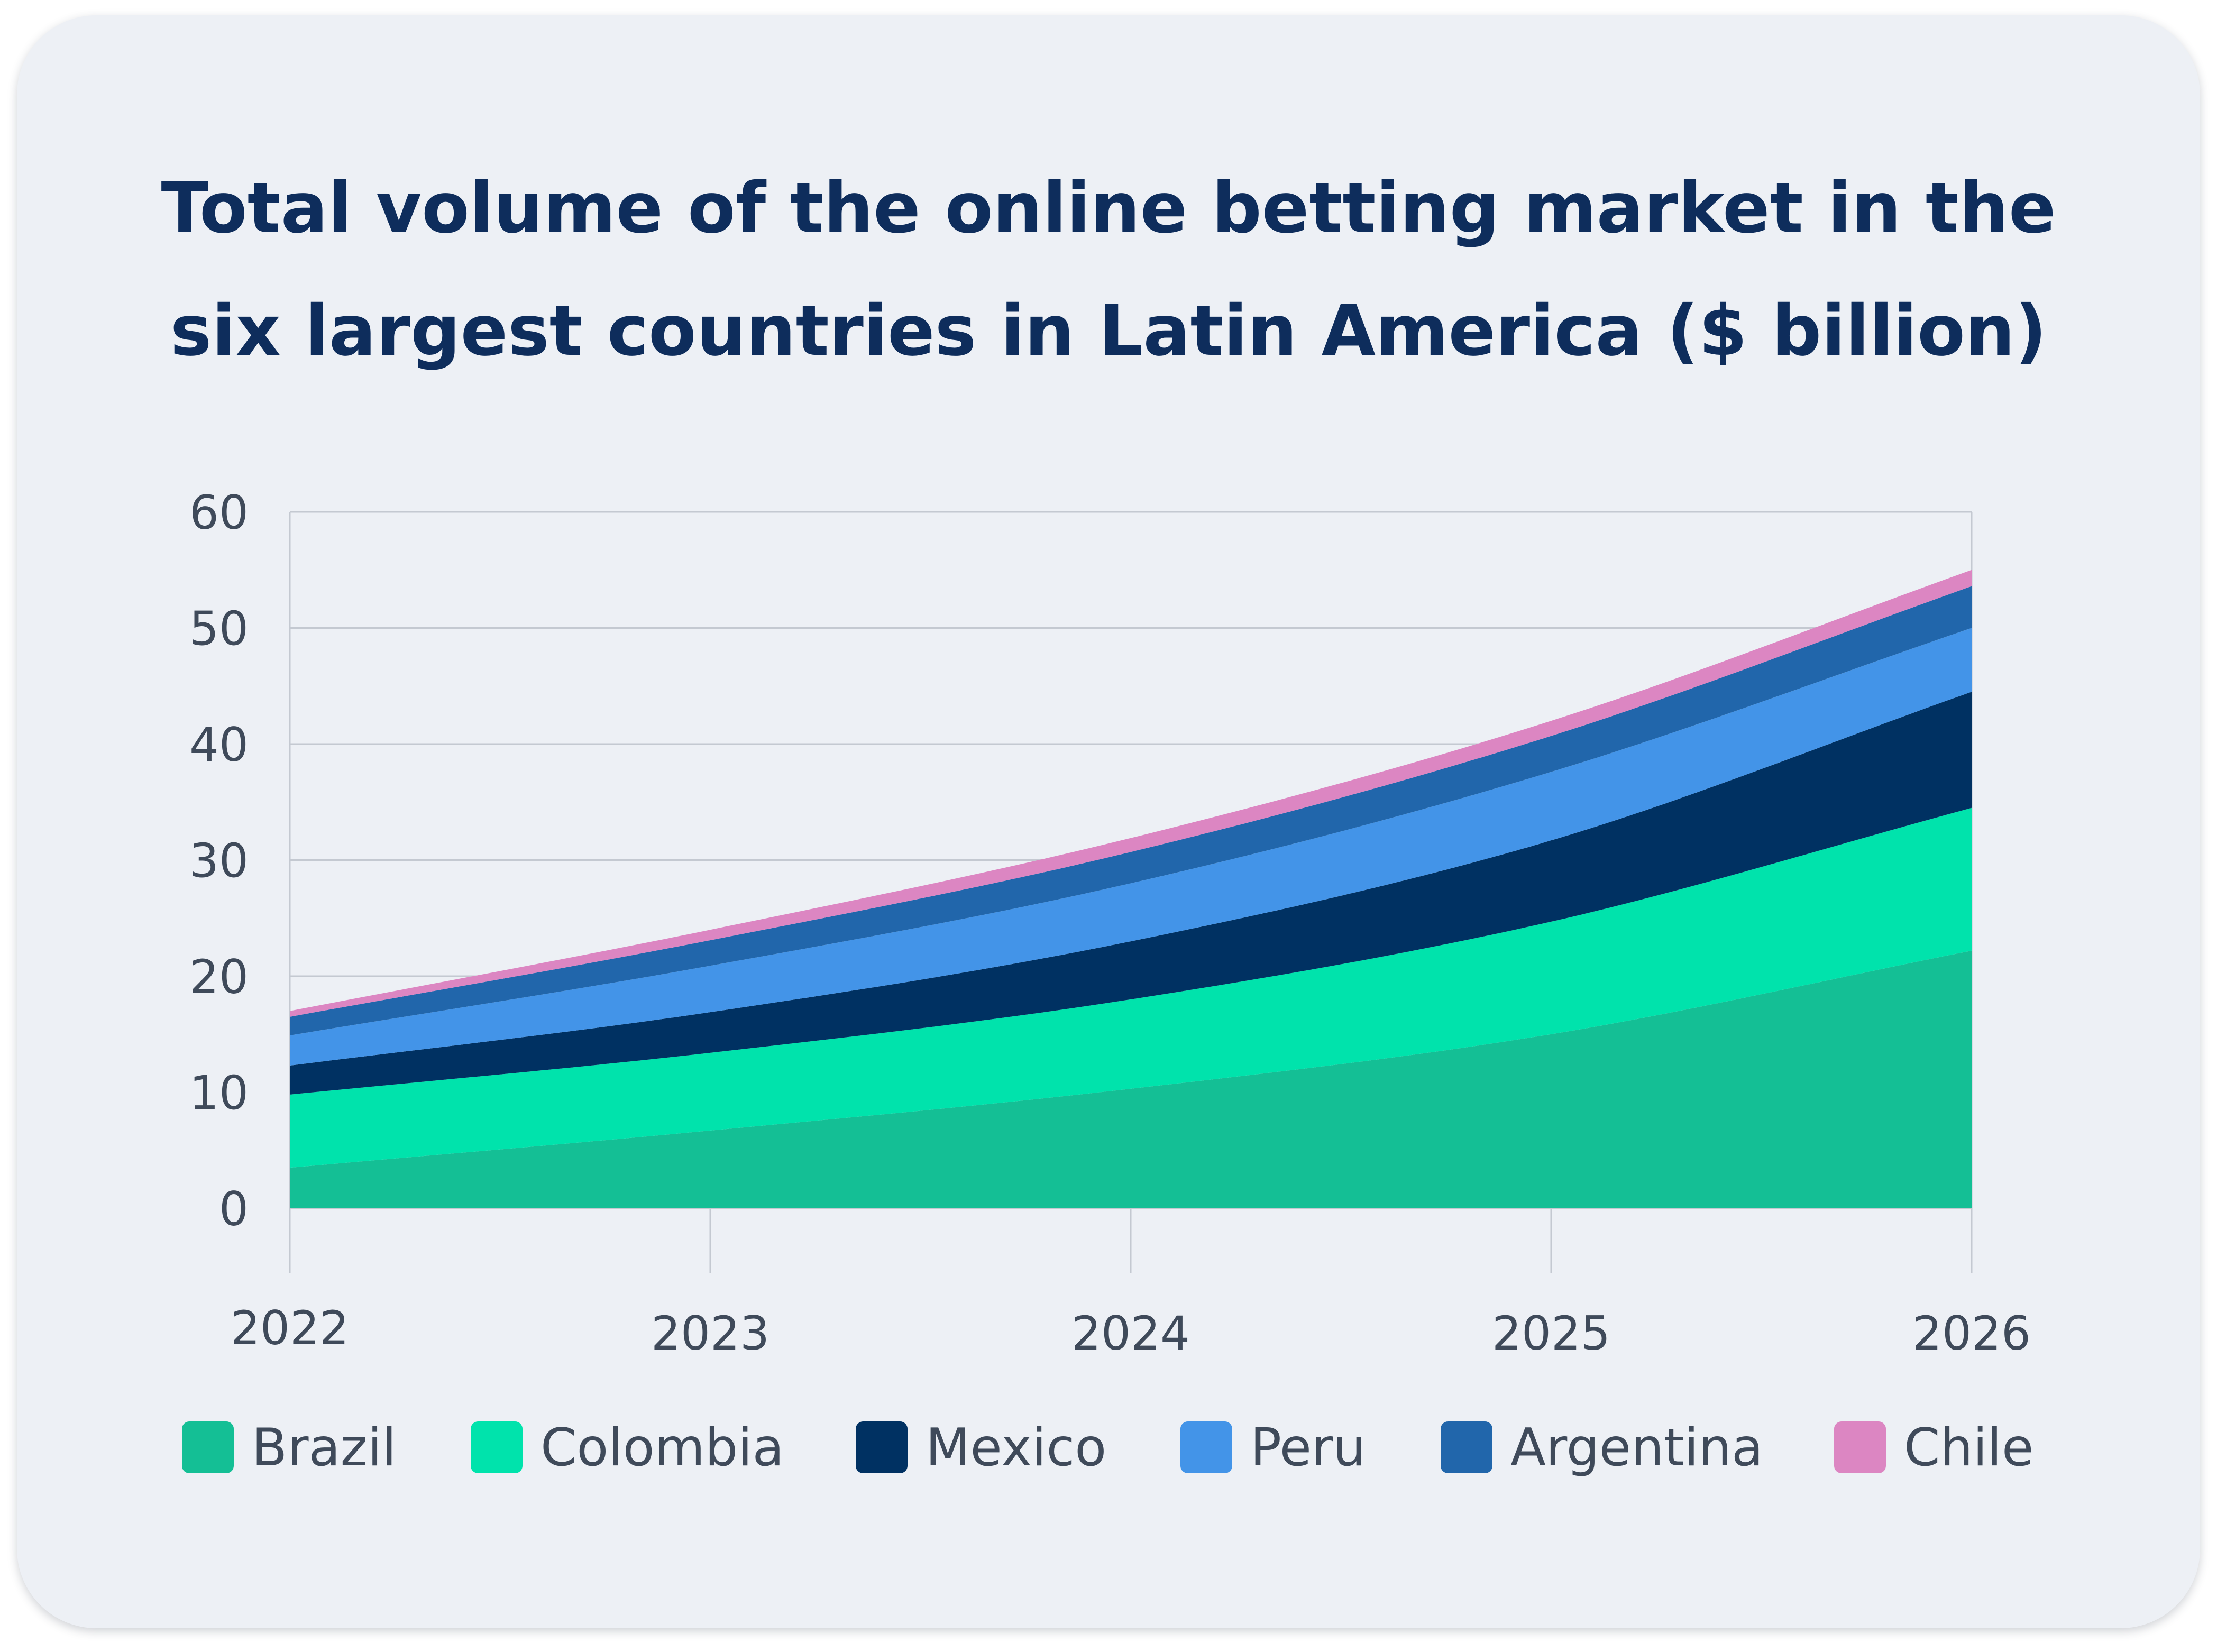 Image resolution: width=2217 pixels, height=1652 pixels. I want to click on y-tick-label: 20, so click(219, 977).